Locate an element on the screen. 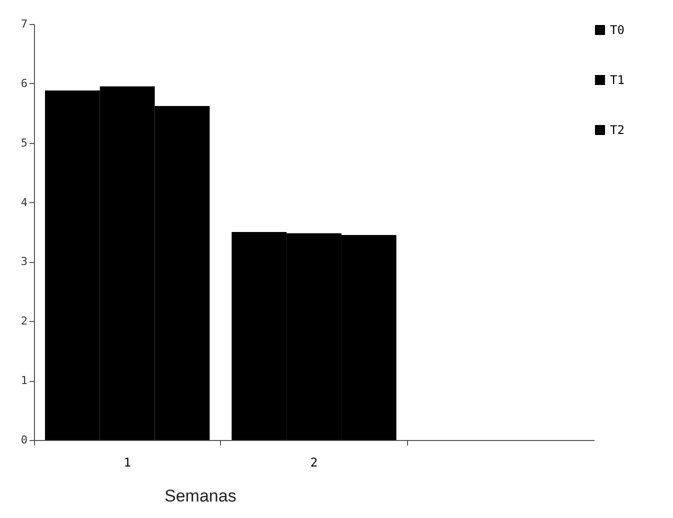 This screenshot has height=518, width=673. legend-label: T0 is located at coordinates (617, 30).